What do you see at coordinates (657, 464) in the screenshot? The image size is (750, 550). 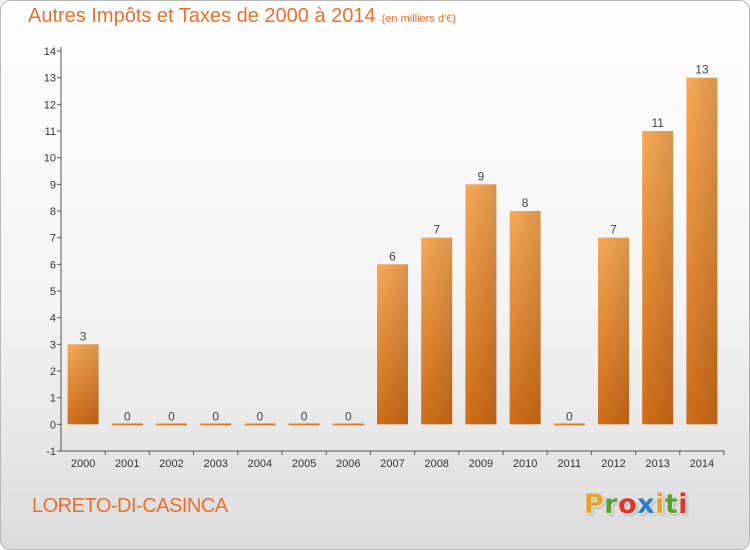 I see `x-tick-label: 2013` at bounding box center [657, 464].